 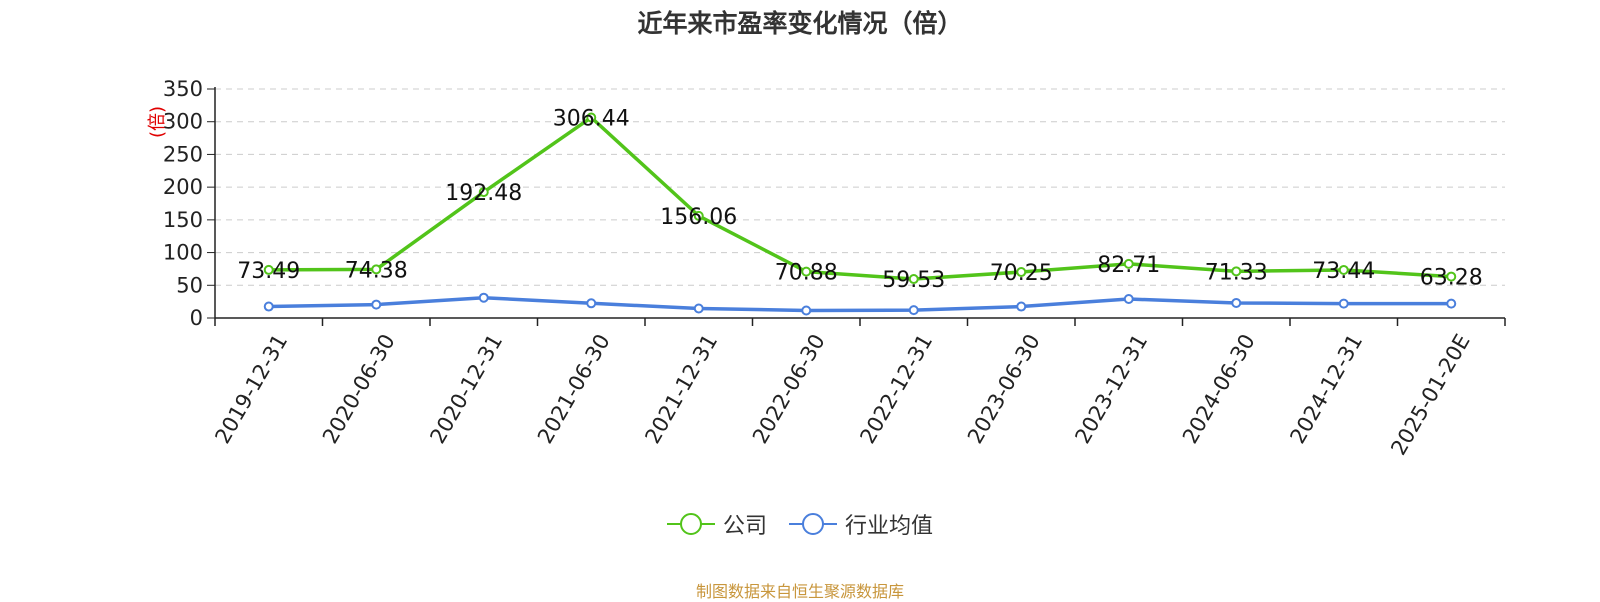 What do you see at coordinates (157, 122) in the screenshot?
I see `y-axis-label: (倍)` at bounding box center [157, 122].